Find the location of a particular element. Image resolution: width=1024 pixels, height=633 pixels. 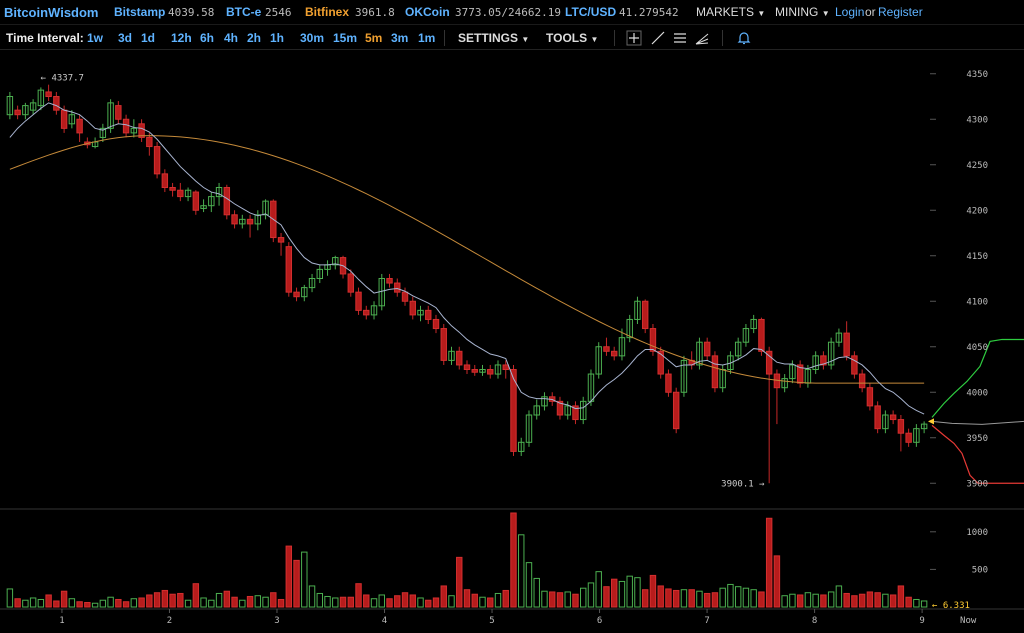

or-text: or is located at coordinates (870, 12).